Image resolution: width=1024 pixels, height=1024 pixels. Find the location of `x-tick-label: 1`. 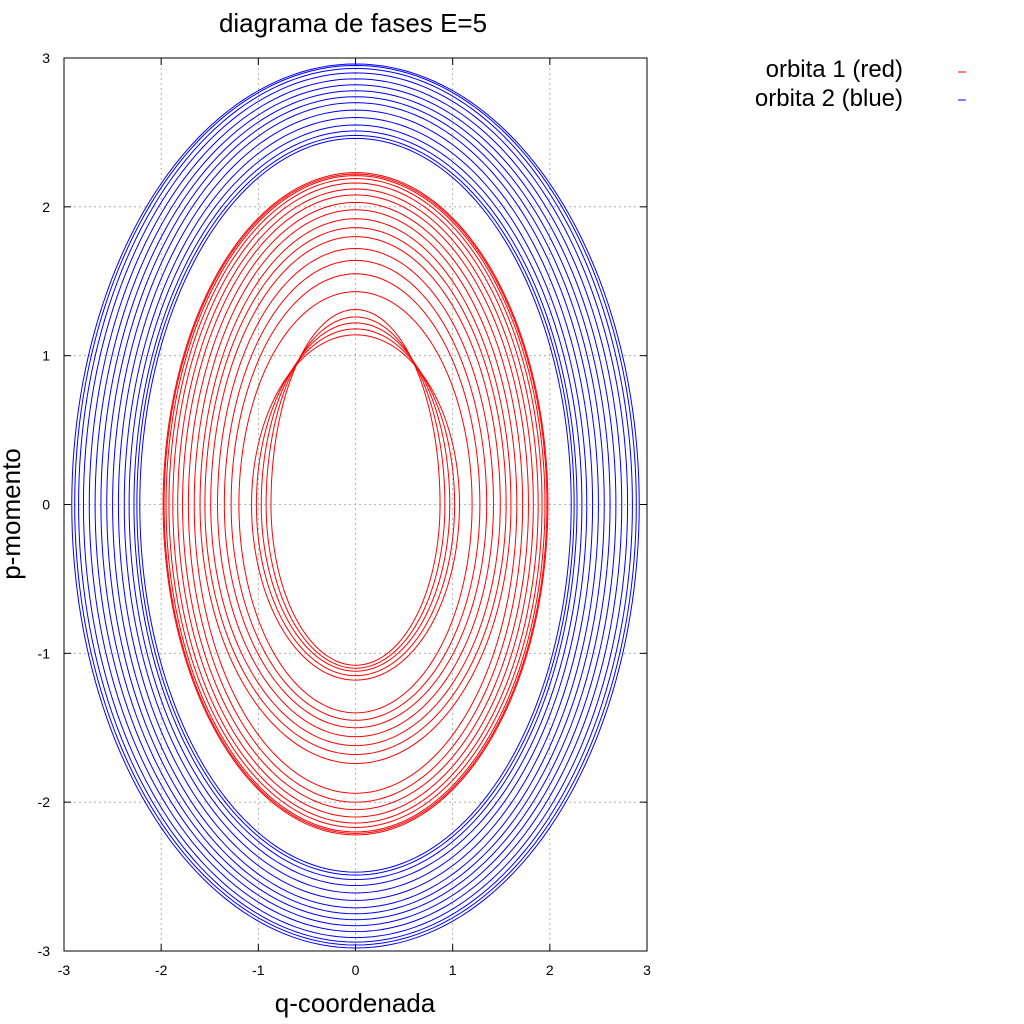

x-tick-label: 1 is located at coordinates (453, 970).